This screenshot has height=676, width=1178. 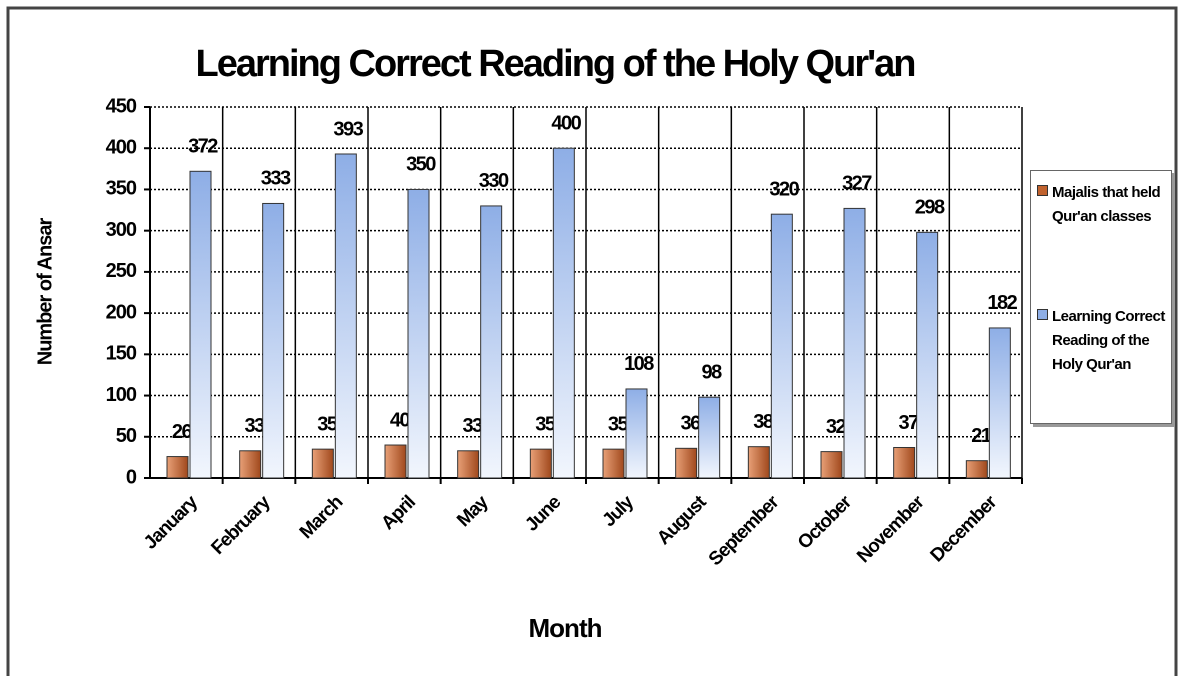 What do you see at coordinates (121, 271) in the screenshot?
I see `y-tick-label: 250` at bounding box center [121, 271].